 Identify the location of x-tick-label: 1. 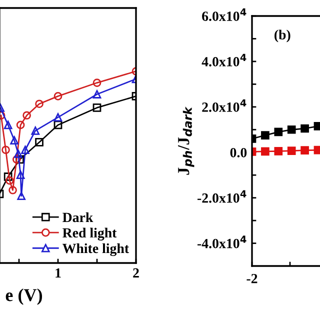
(58, 273).